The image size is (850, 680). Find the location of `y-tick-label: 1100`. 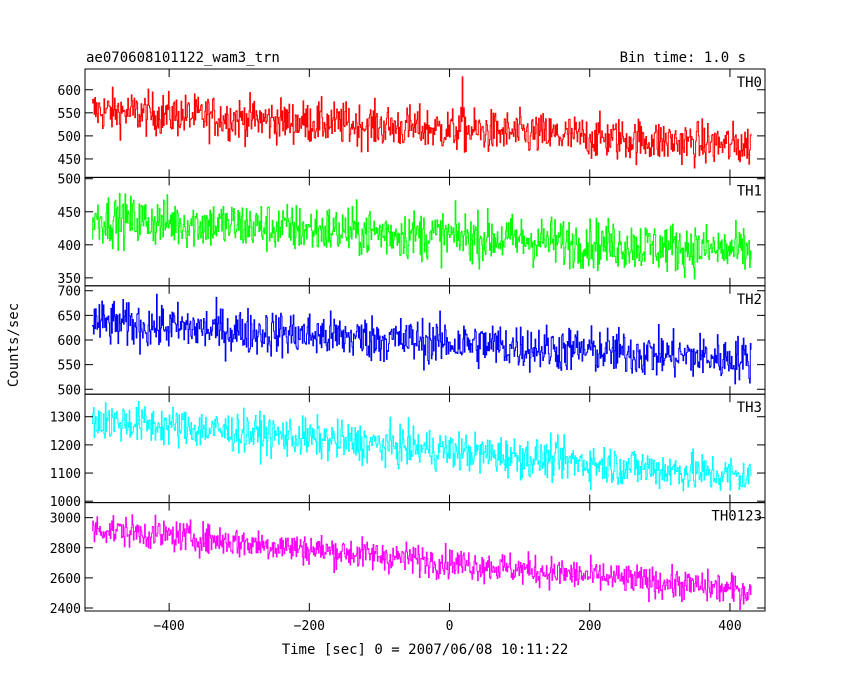

y-tick-label: 1100 is located at coordinates (65, 474).